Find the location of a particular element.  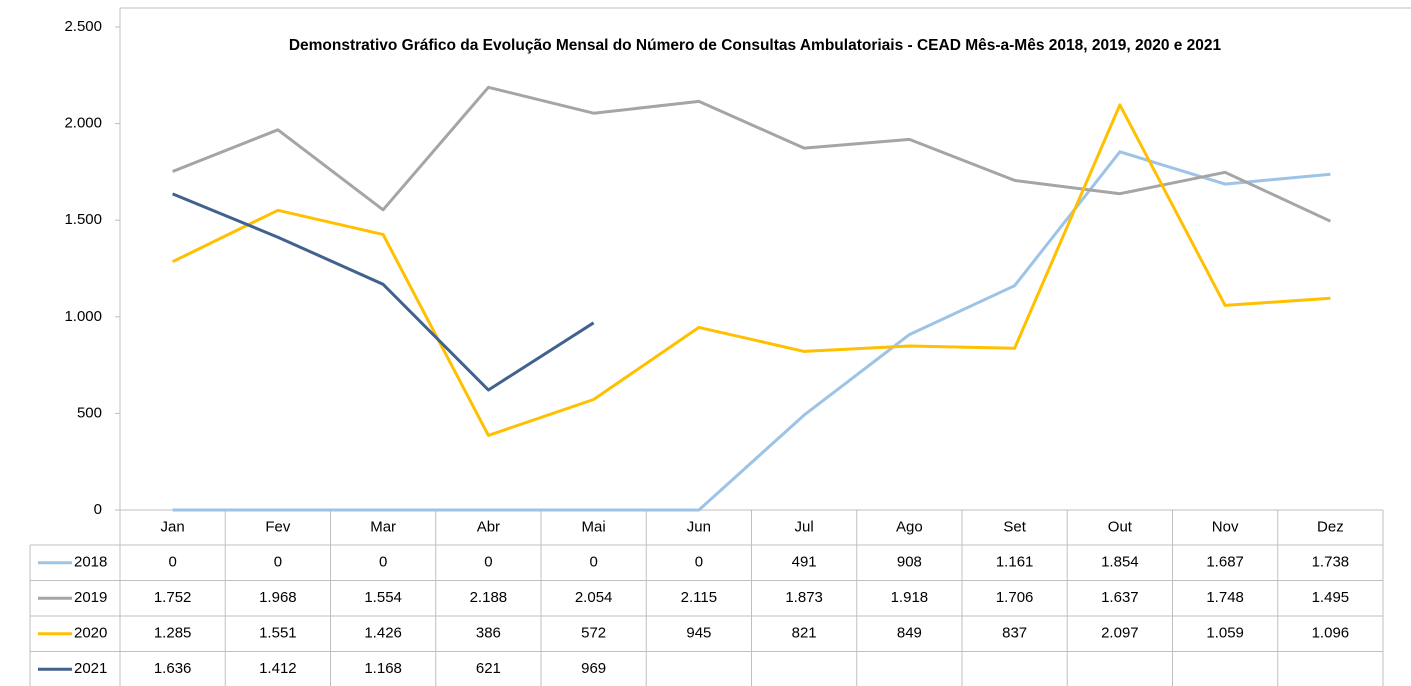

table-value: 837 is located at coordinates (1014, 633).